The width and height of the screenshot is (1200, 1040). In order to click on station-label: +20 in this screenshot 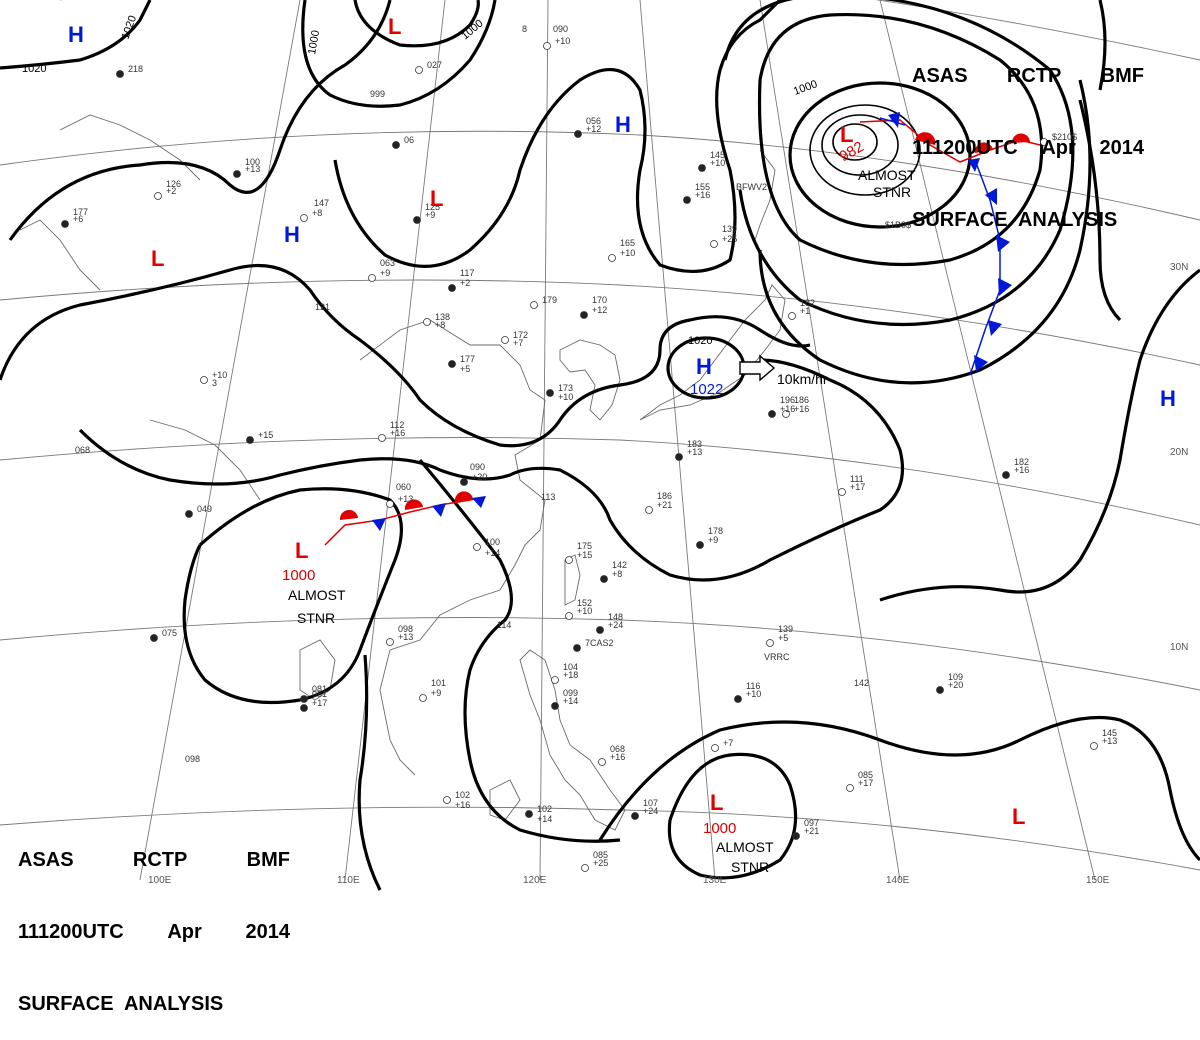, I will do `click(479, 477)`.